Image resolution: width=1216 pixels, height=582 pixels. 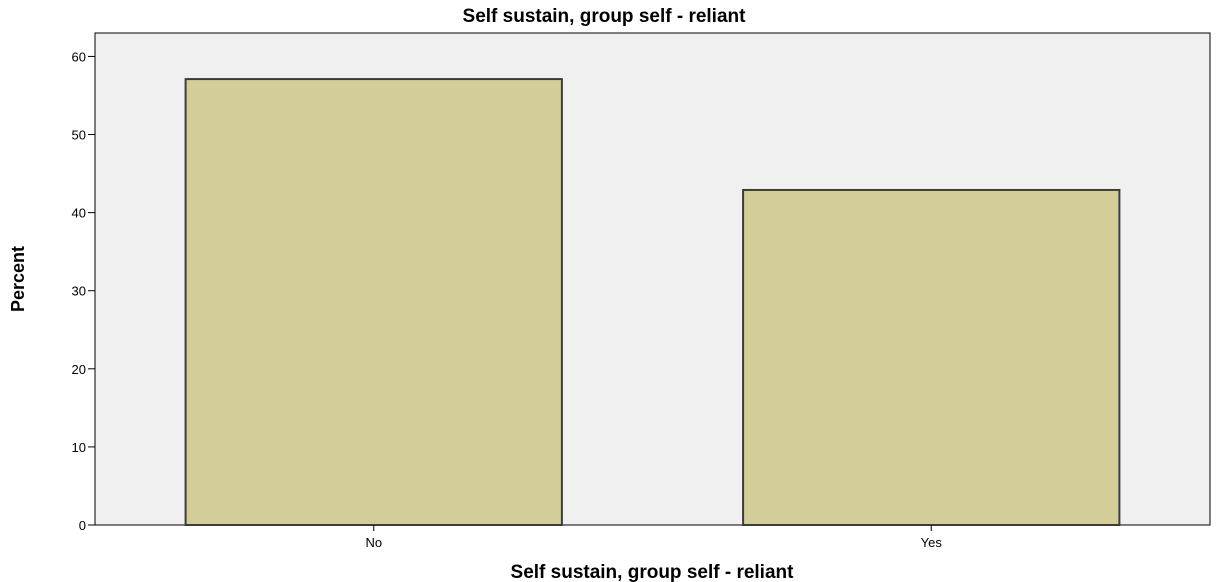 I want to click on y-tick-label-40: 40, so click(x=79, y=213).